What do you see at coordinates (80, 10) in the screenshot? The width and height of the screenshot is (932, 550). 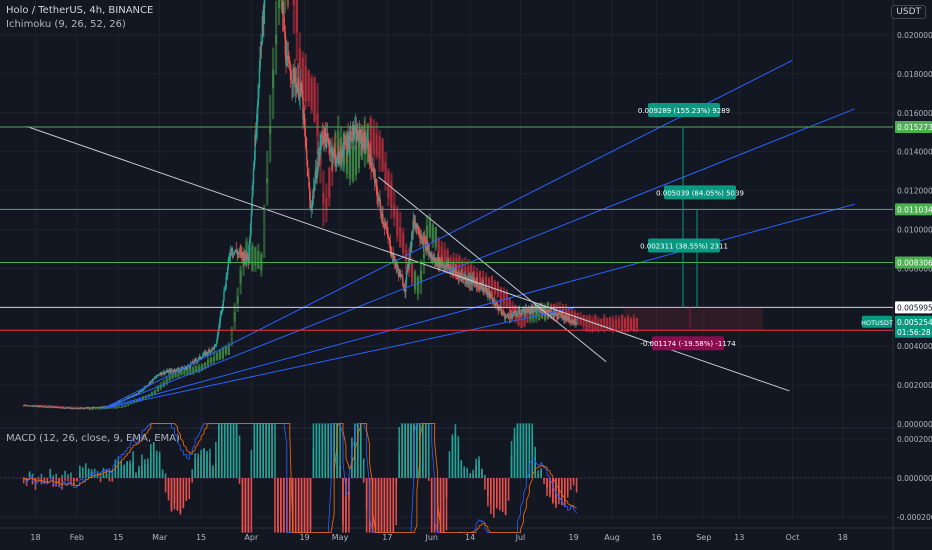 I see `chart-title: Holo / TetherUS, 4h, BINANCE` at bounding box center [80, 10].